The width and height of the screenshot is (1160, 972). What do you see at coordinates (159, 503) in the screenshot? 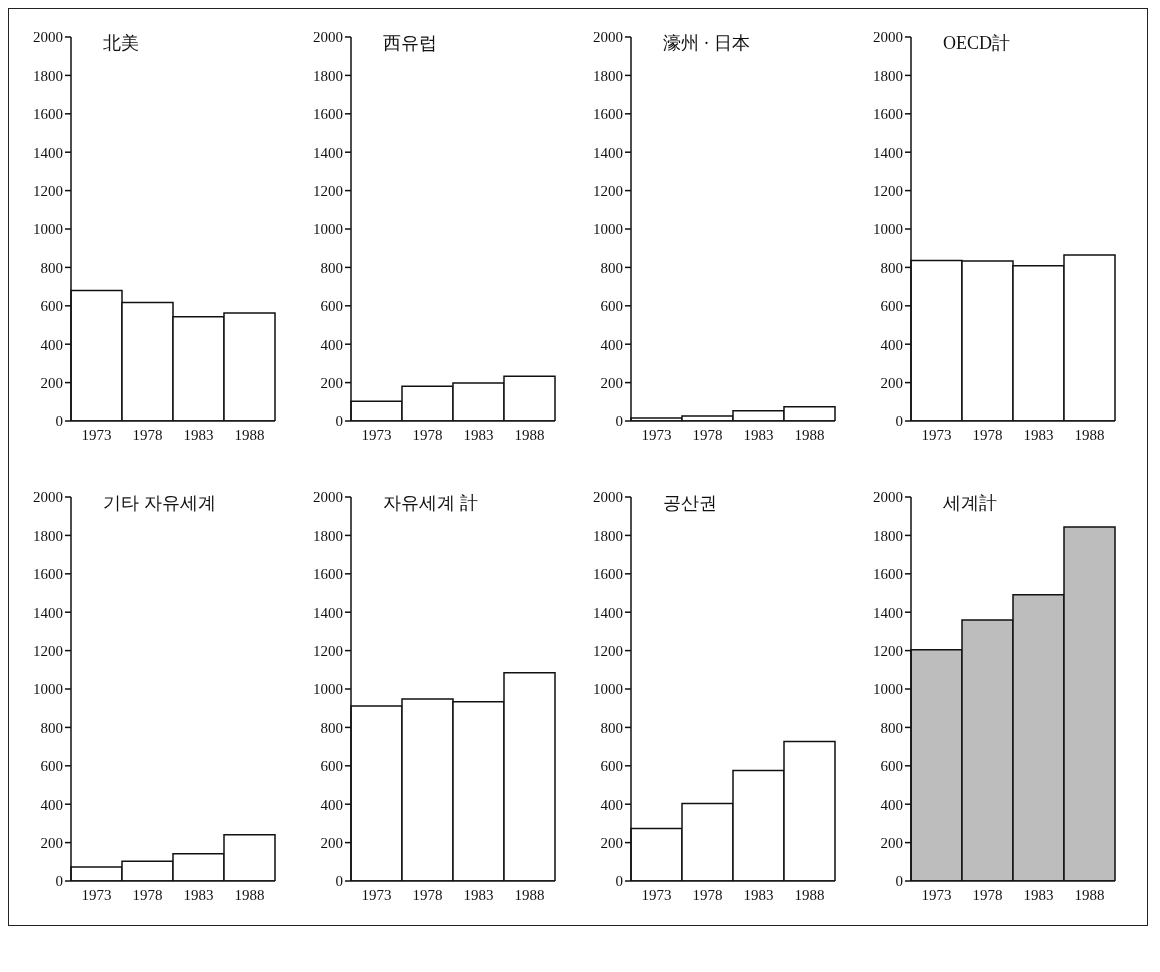
I see `chart-title: 기타 자유세계` at bounding box center [159, 503].